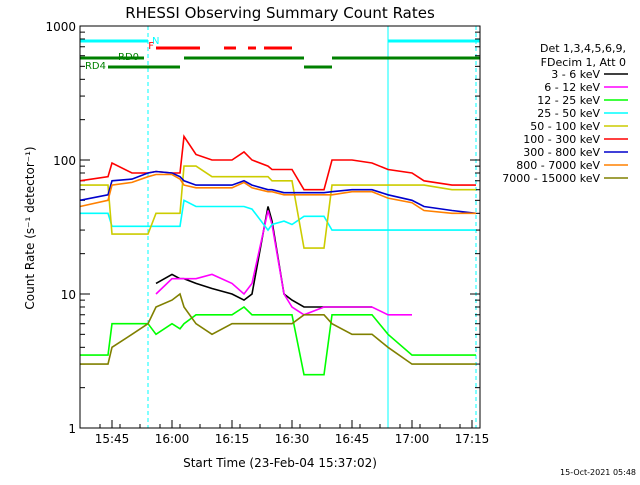  Describe the element at coordinates (568, 113) in the screenshot. I see `legend-label-25-50-kev: 25 - 50 keV` at that location.